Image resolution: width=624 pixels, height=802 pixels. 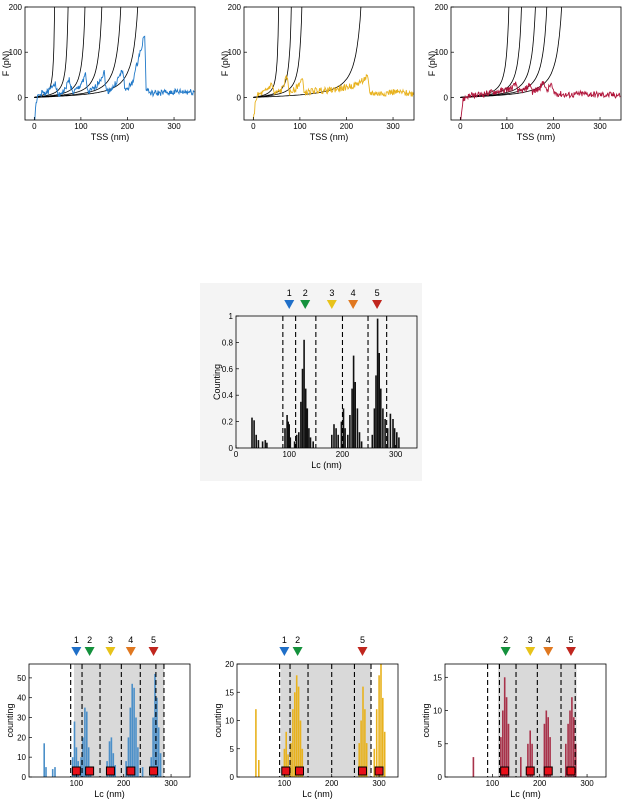 What do you see at coordinates (130, 640) in the screenshot?
I see `marker-number: 4` at bounding box center [130, 640].